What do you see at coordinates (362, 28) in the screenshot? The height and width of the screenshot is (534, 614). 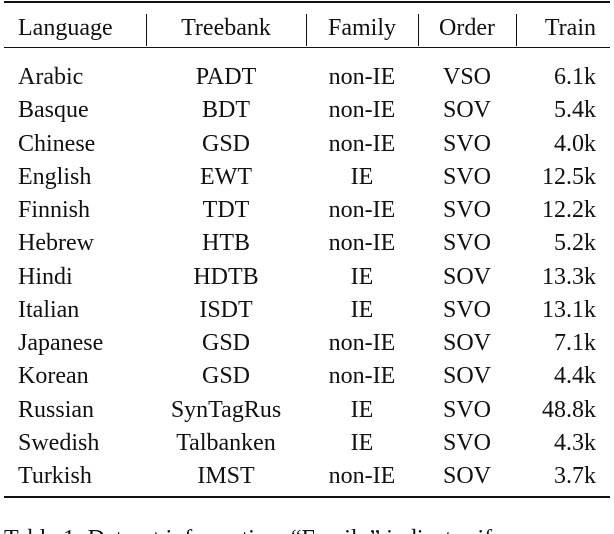 I see `header-cell: Family` at bounding box center [362, 28].